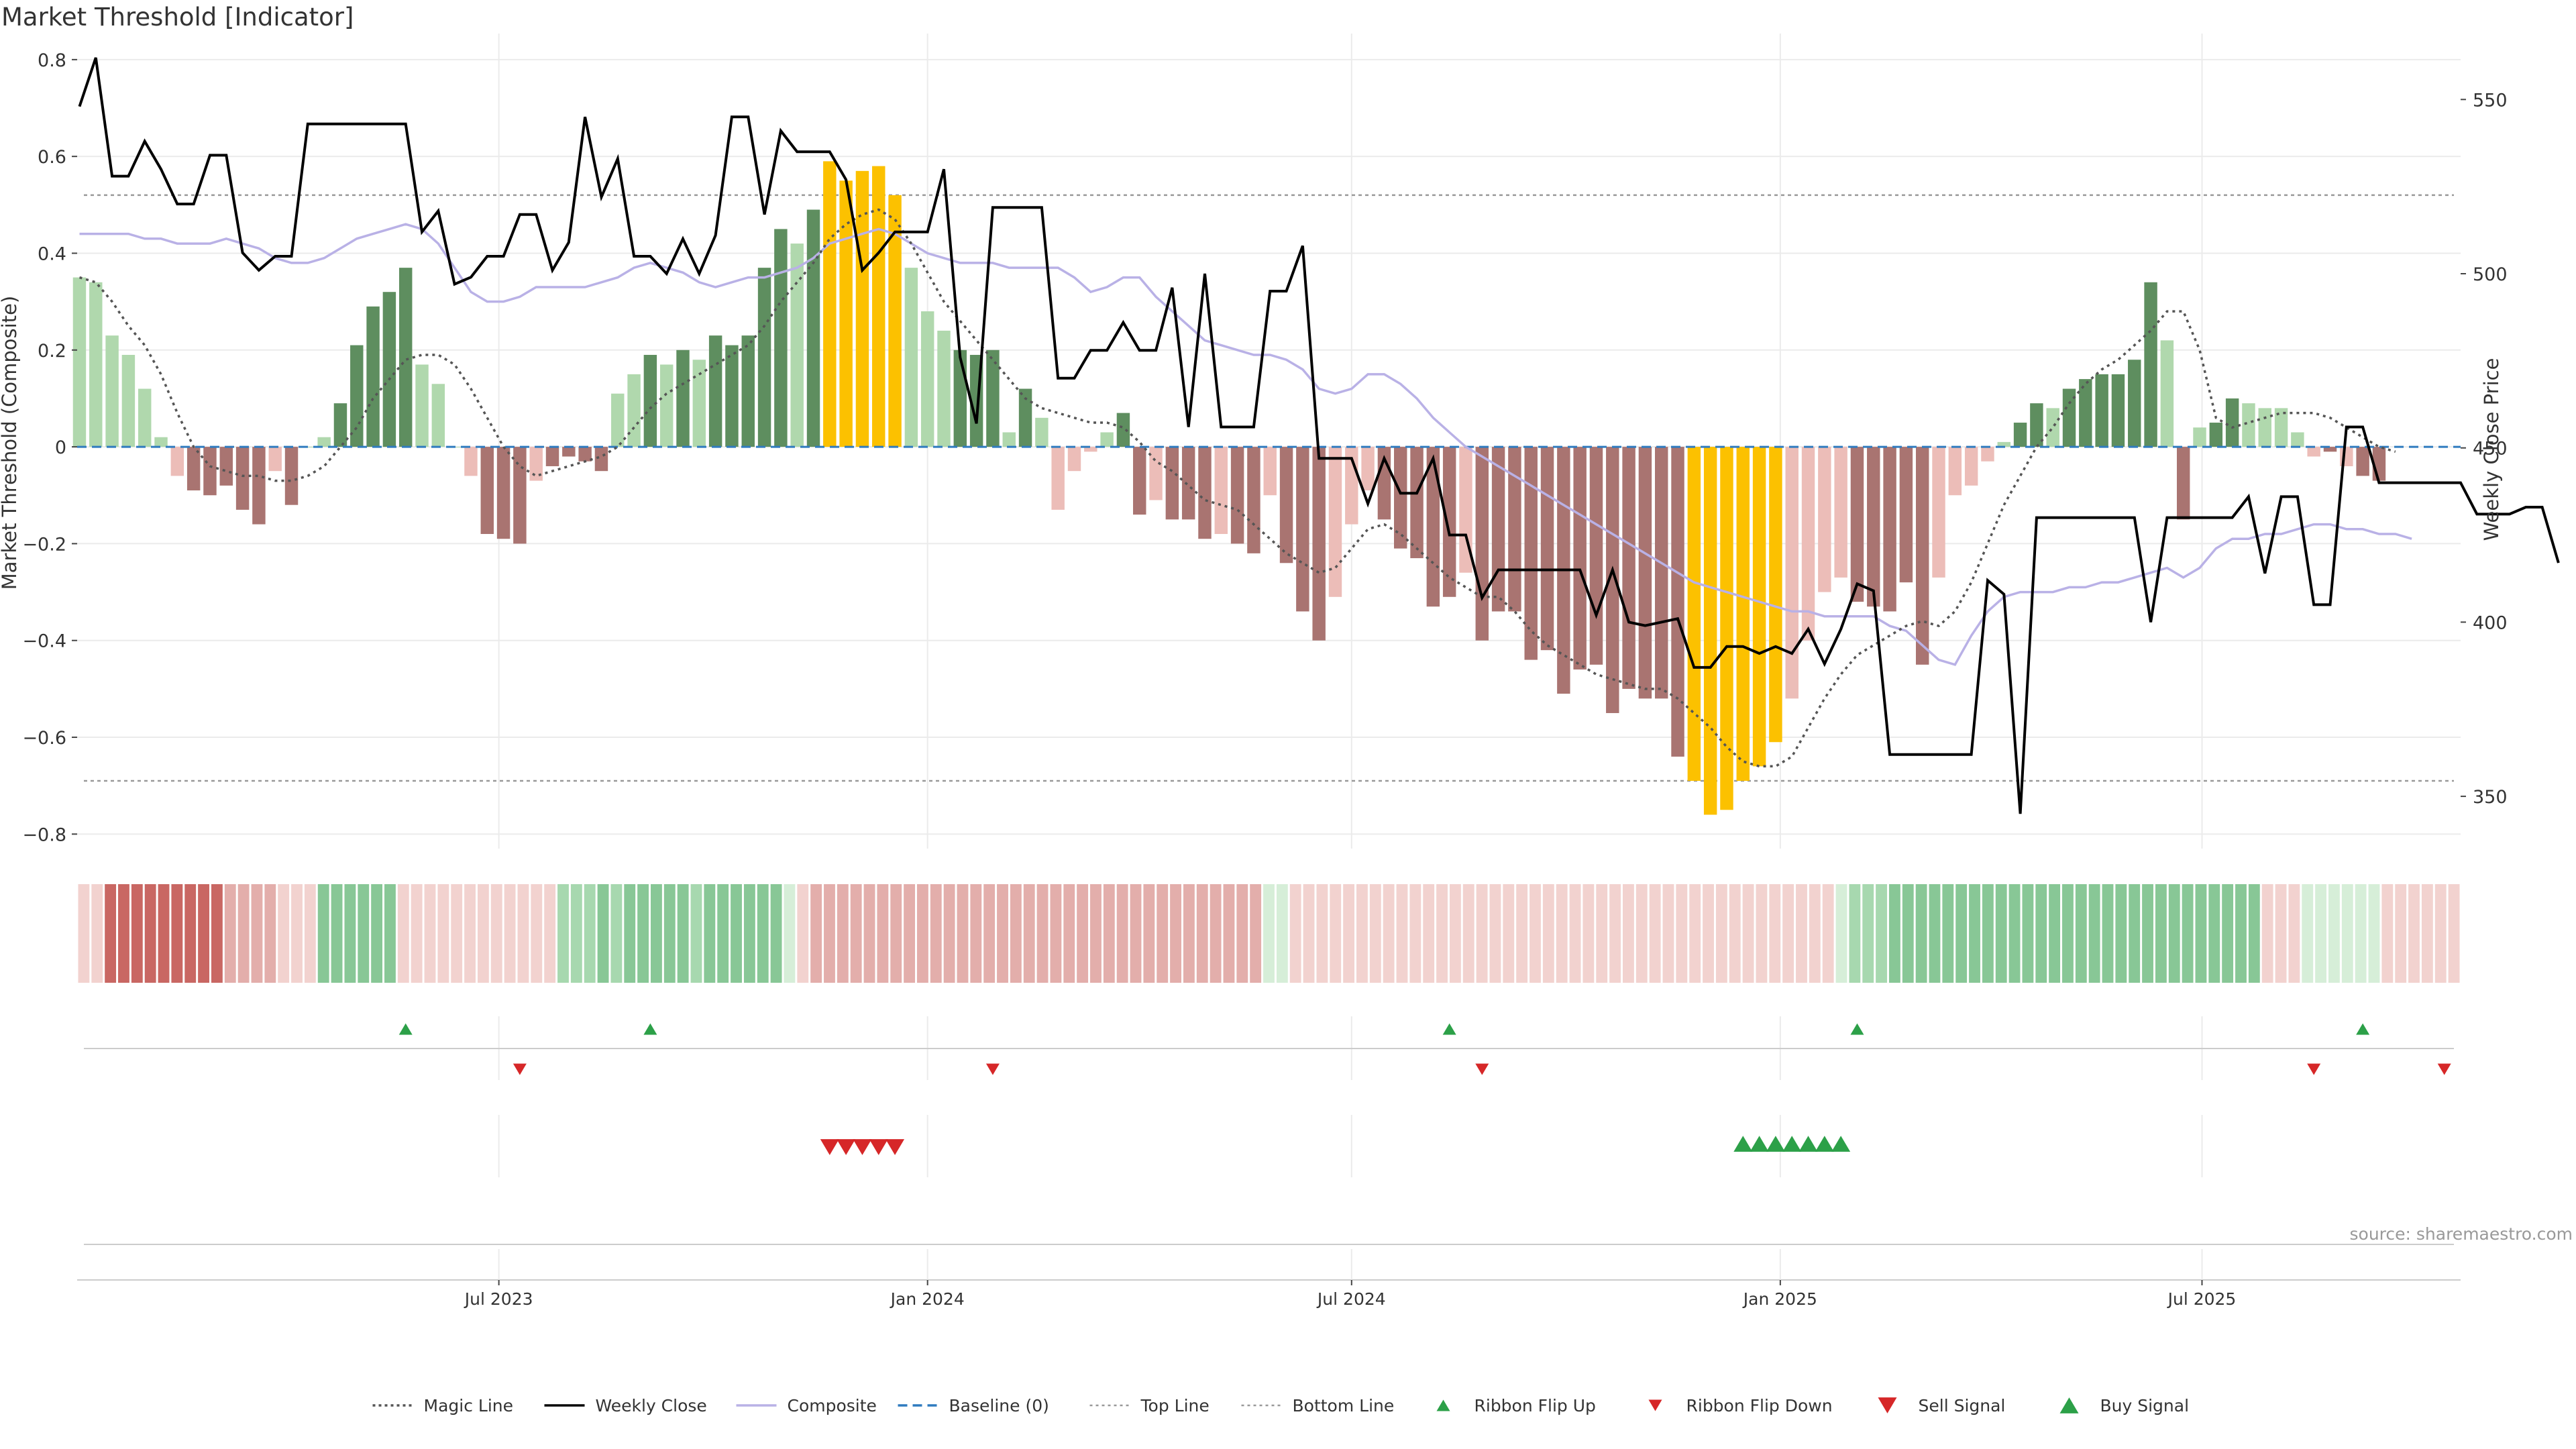  I want to click on left-tick-label: −0.4, so click(44, 641).